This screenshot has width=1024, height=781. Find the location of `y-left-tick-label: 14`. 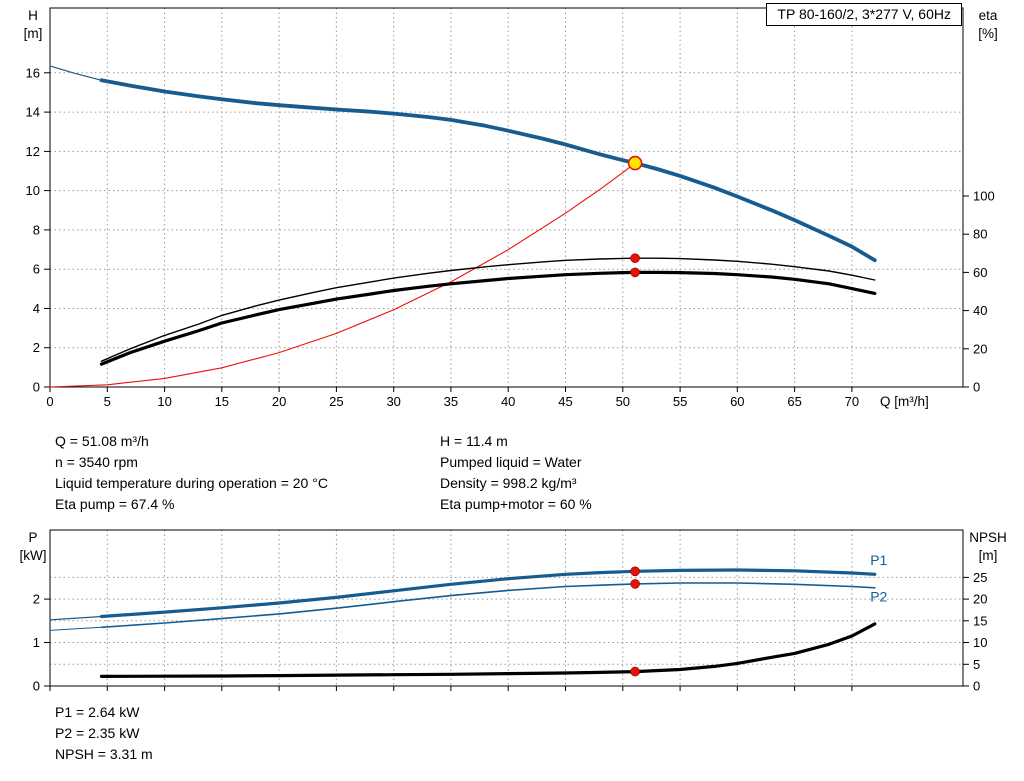

y-left-tick-label: 14 is located at coordinates (33, 112).